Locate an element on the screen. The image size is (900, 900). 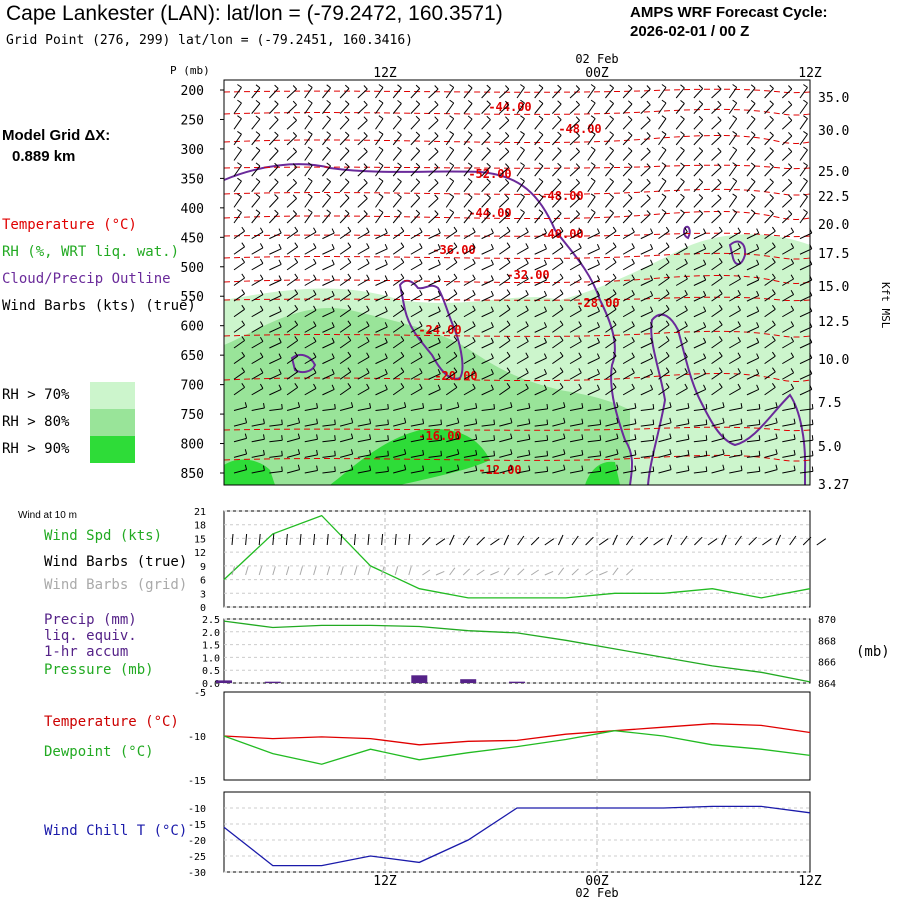
height-tick-label: 20.0 is located at coordinates (833, 225).